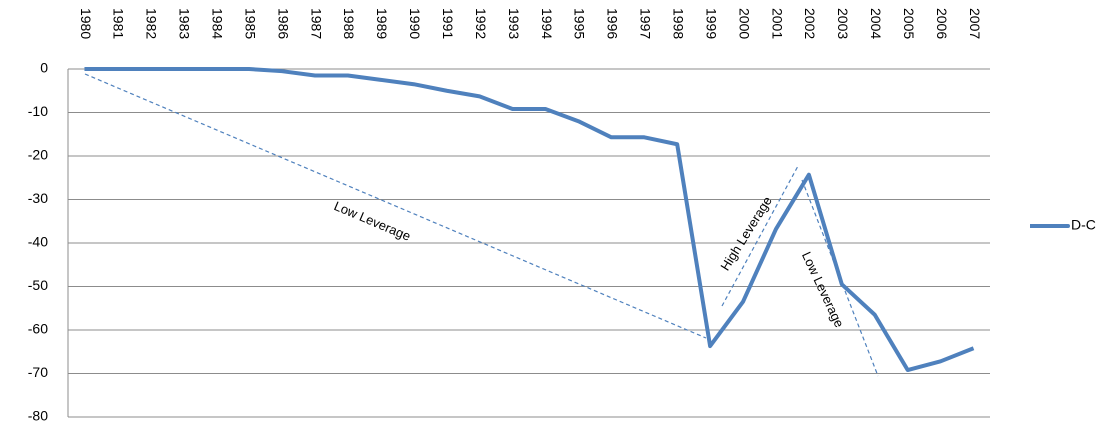 The height and width of the screenshot is (425, 1116). What do you see at coordinates (119, 23) in the screenshot?
I see `x-tick-label: 1981` at bounding box center [119, 23].